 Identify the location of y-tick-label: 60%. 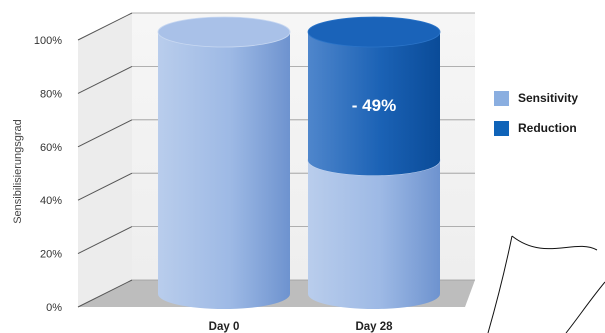
(51, 148).